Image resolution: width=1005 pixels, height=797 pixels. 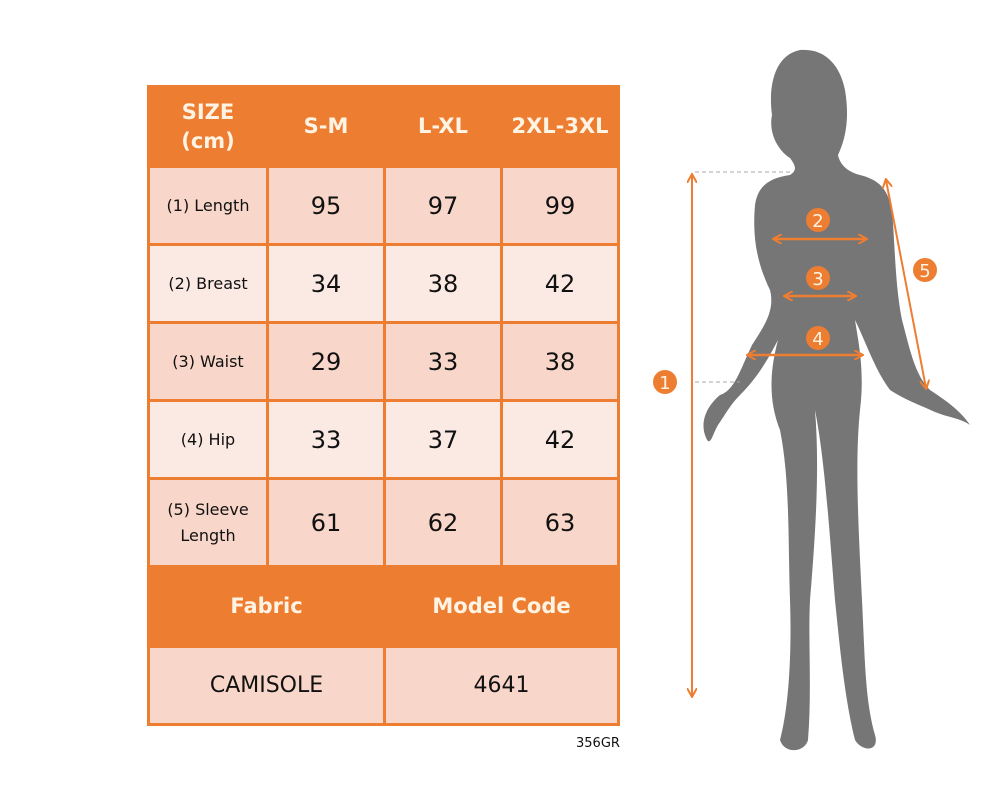 I want to click on svg-text: 1, so click(x=664, y=383).